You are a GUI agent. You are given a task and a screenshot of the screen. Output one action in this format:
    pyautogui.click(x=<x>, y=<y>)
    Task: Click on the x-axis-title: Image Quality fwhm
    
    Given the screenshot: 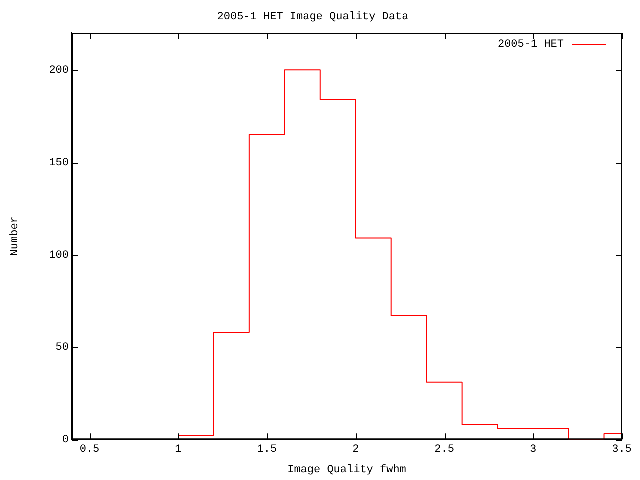 What is the action you would take?
    pyautogui.click(x=347, y=470)
    